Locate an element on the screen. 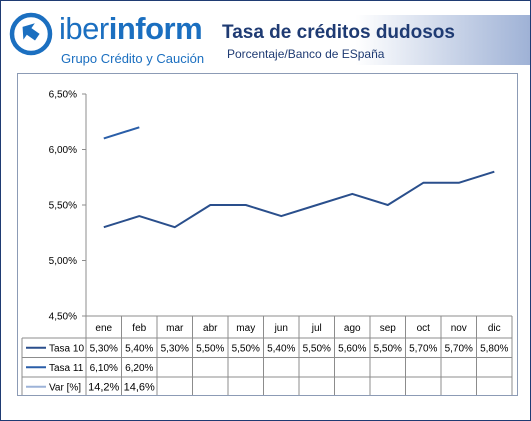 The width and height of the screenshot is (531, 421). y-tick-label: 6,50% is located at coordinates (63, 95).